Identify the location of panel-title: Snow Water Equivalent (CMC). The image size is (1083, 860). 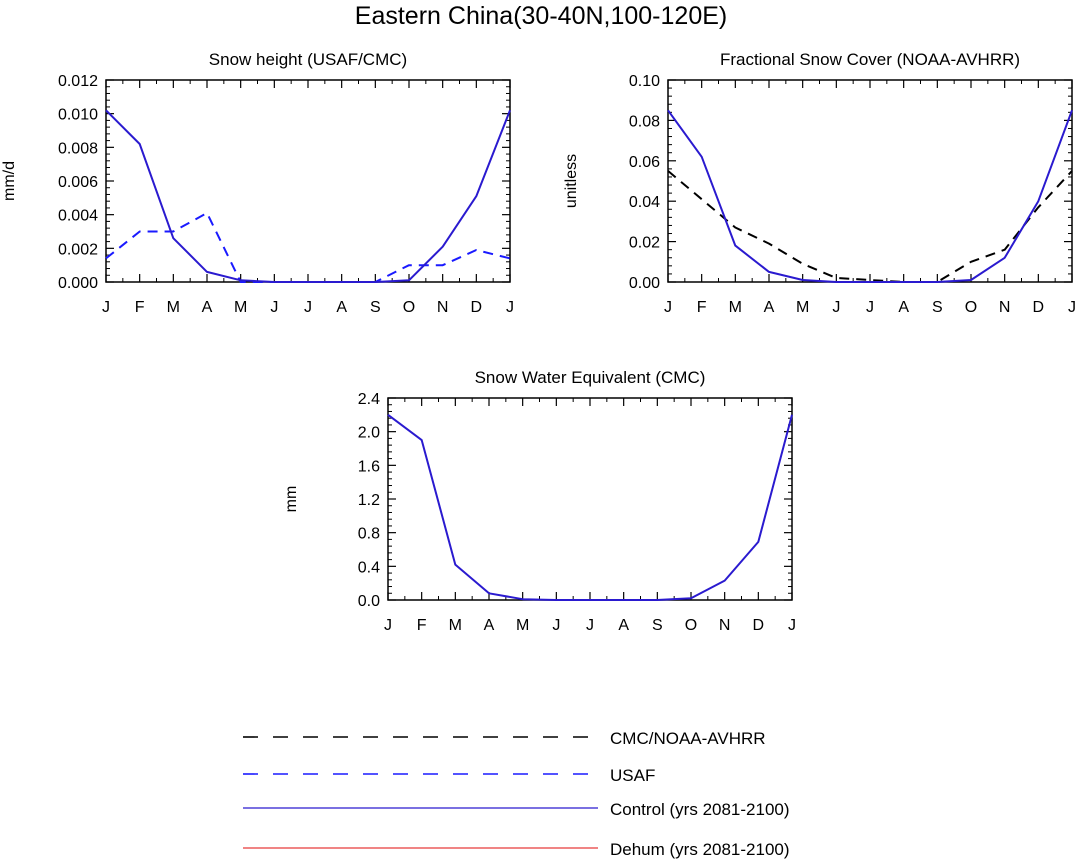
(590, 377).